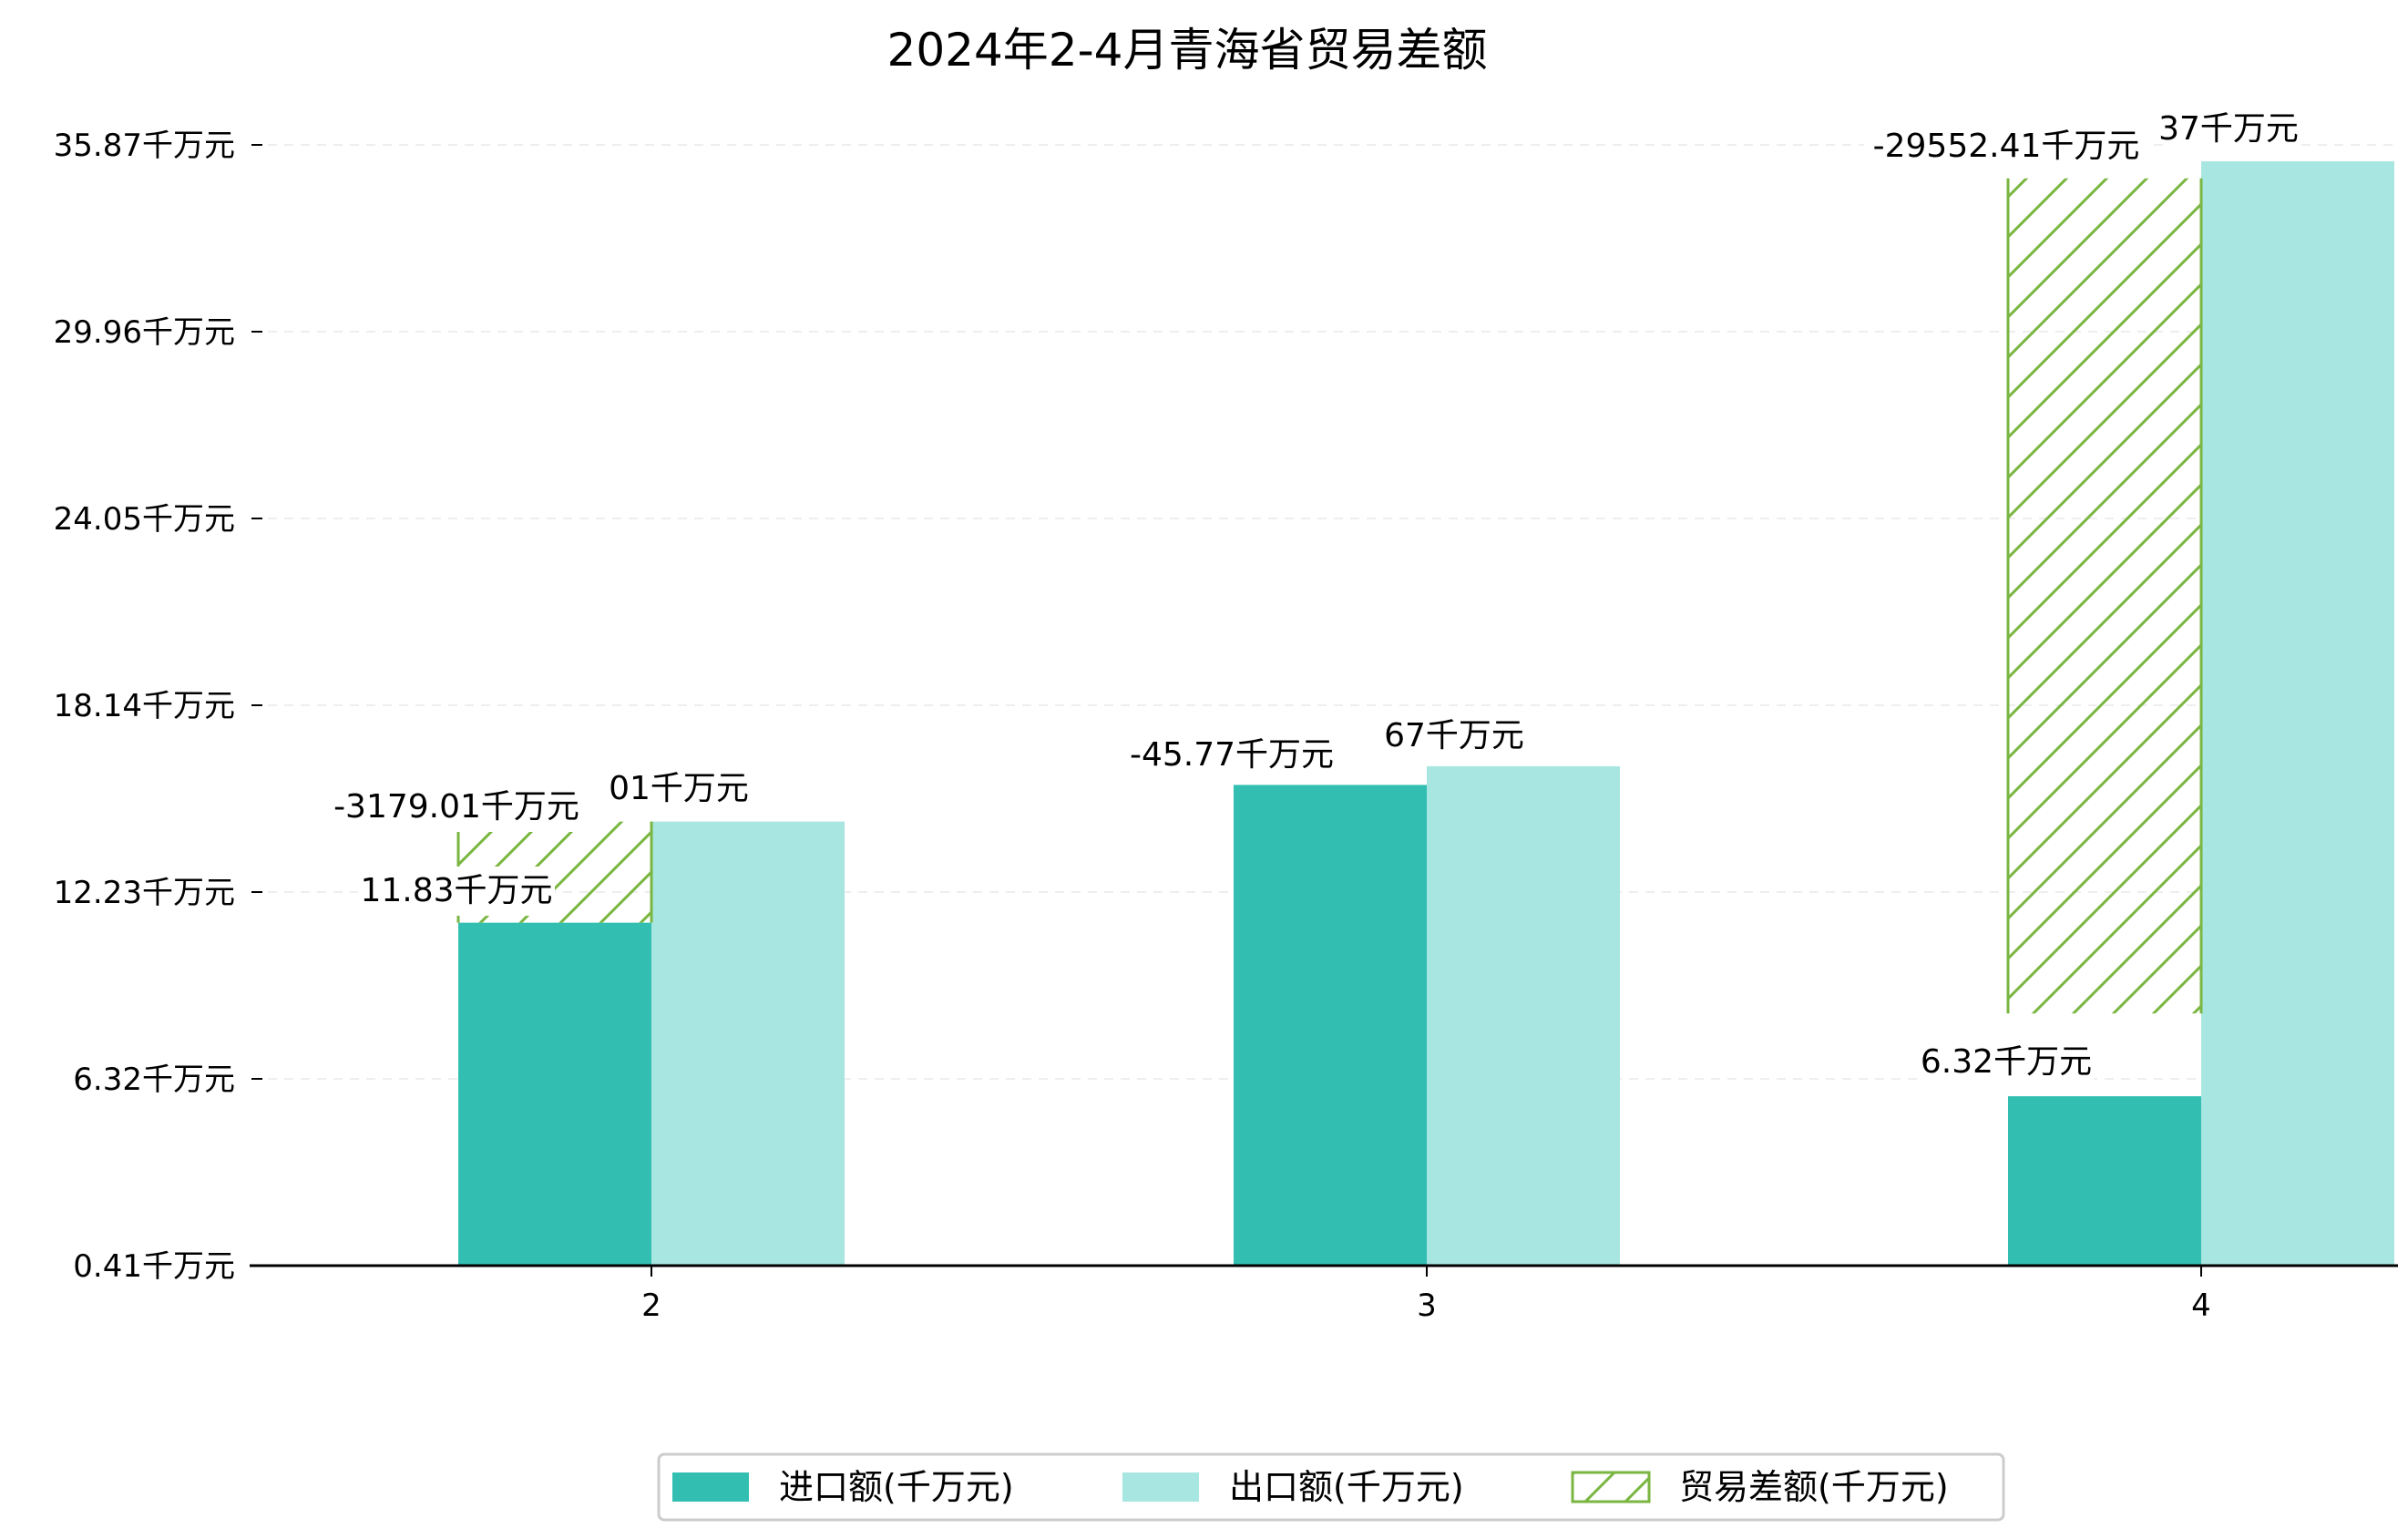 The height and width of the screenshot is (1539, 2408). I want to click on chart-title: 2024年2-4月青海省贸易差额, so click(1187, 51).